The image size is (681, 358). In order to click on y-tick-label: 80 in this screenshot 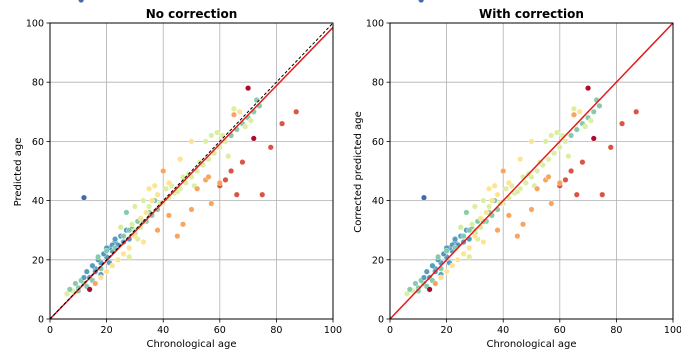, I will do `click(378, 83)`.